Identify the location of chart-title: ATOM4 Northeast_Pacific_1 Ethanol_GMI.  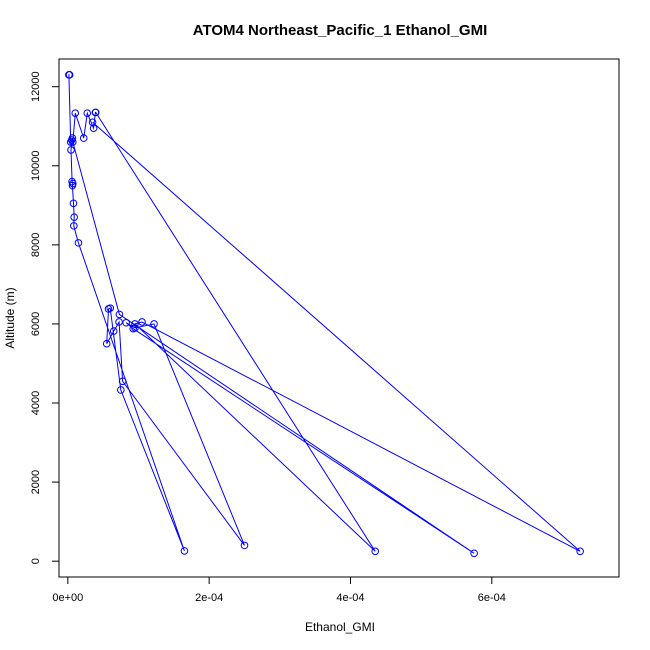
(340, 30).